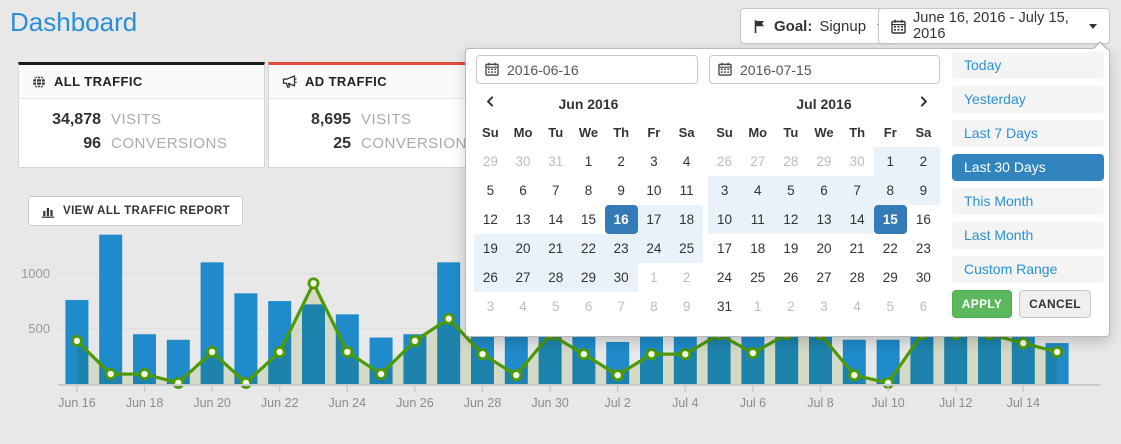  What do you see at coordinates (890, 219) in the screenshot?
I see `calendar-day-selected: 15` at bounding box center [890, 219].